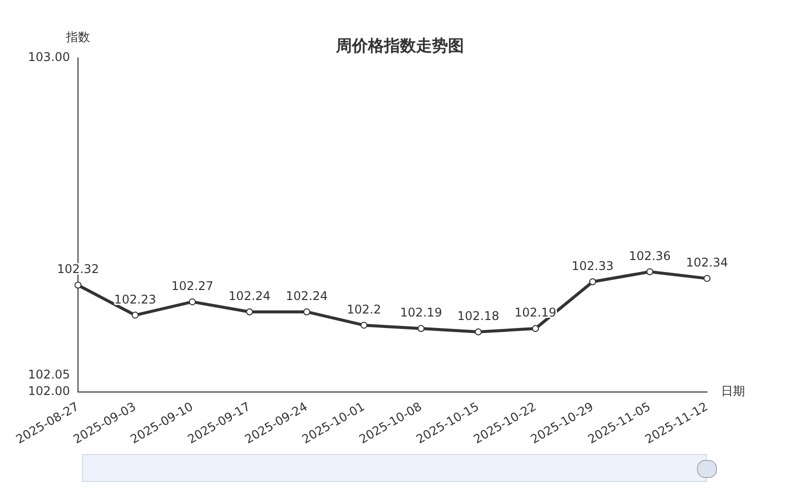 This screenshot has width=800, height=490. Describe the element at coordinates (49, 374) in the screenshot. I see `y-tick-label: 102.05` at that location.